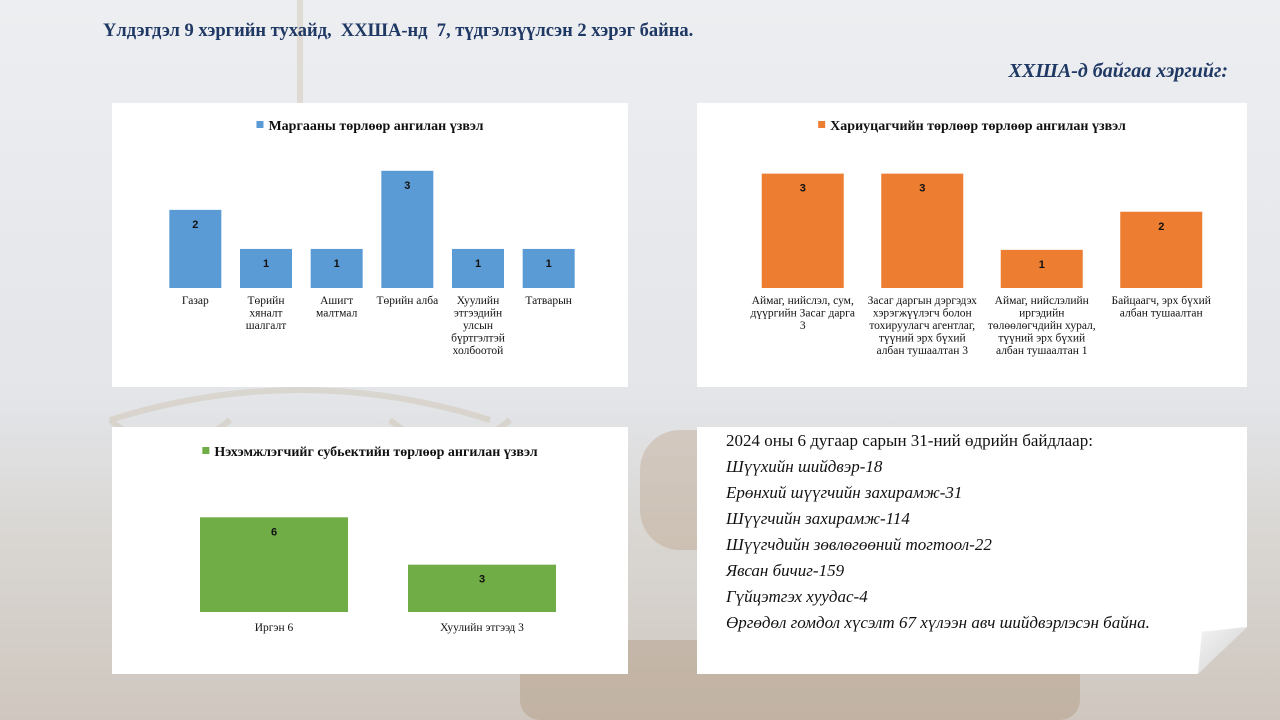 This screenshot has width=1280, height=720. I want to click on category-label: Татварын, so click(548, 301).